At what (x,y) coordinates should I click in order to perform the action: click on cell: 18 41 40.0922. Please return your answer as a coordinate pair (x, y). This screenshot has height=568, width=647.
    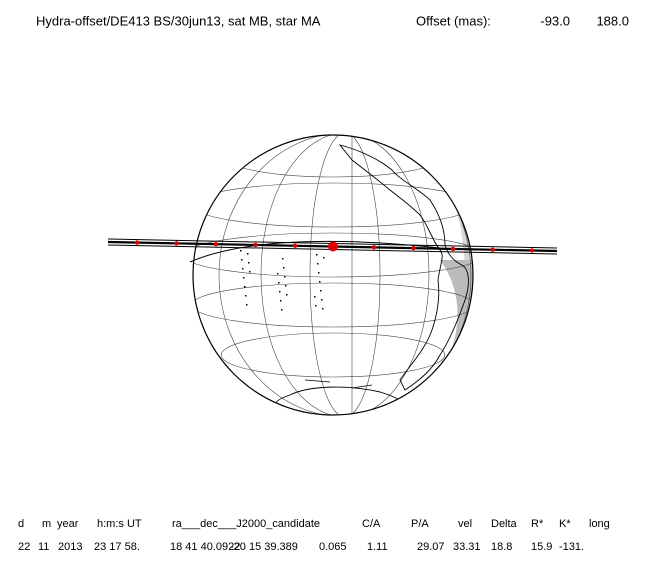
    Looking at the image, I should click on (205, 547).